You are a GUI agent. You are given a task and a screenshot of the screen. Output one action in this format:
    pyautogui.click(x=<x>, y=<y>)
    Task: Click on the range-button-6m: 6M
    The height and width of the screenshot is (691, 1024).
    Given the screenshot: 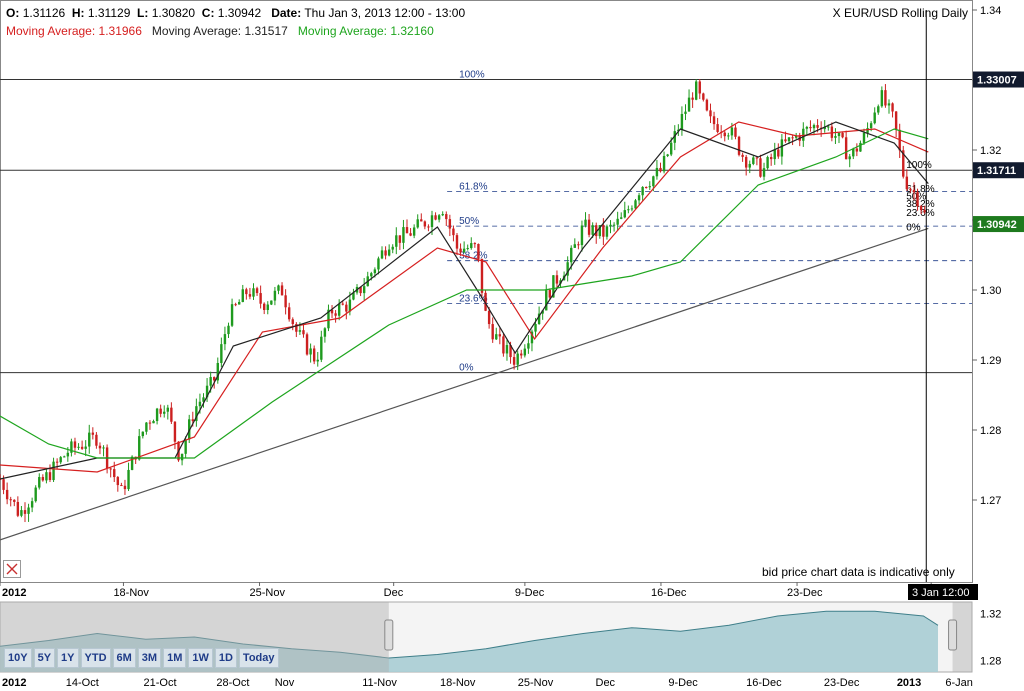 What is the action you would take?
    pyautogui.click(x=124, y=658)
    